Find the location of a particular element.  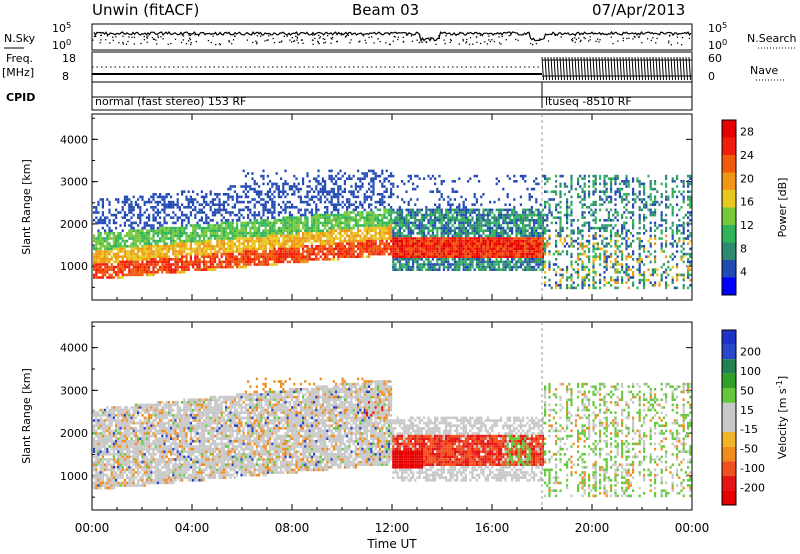

noise-tick-right: 105 is located at coordinates (717, 27).